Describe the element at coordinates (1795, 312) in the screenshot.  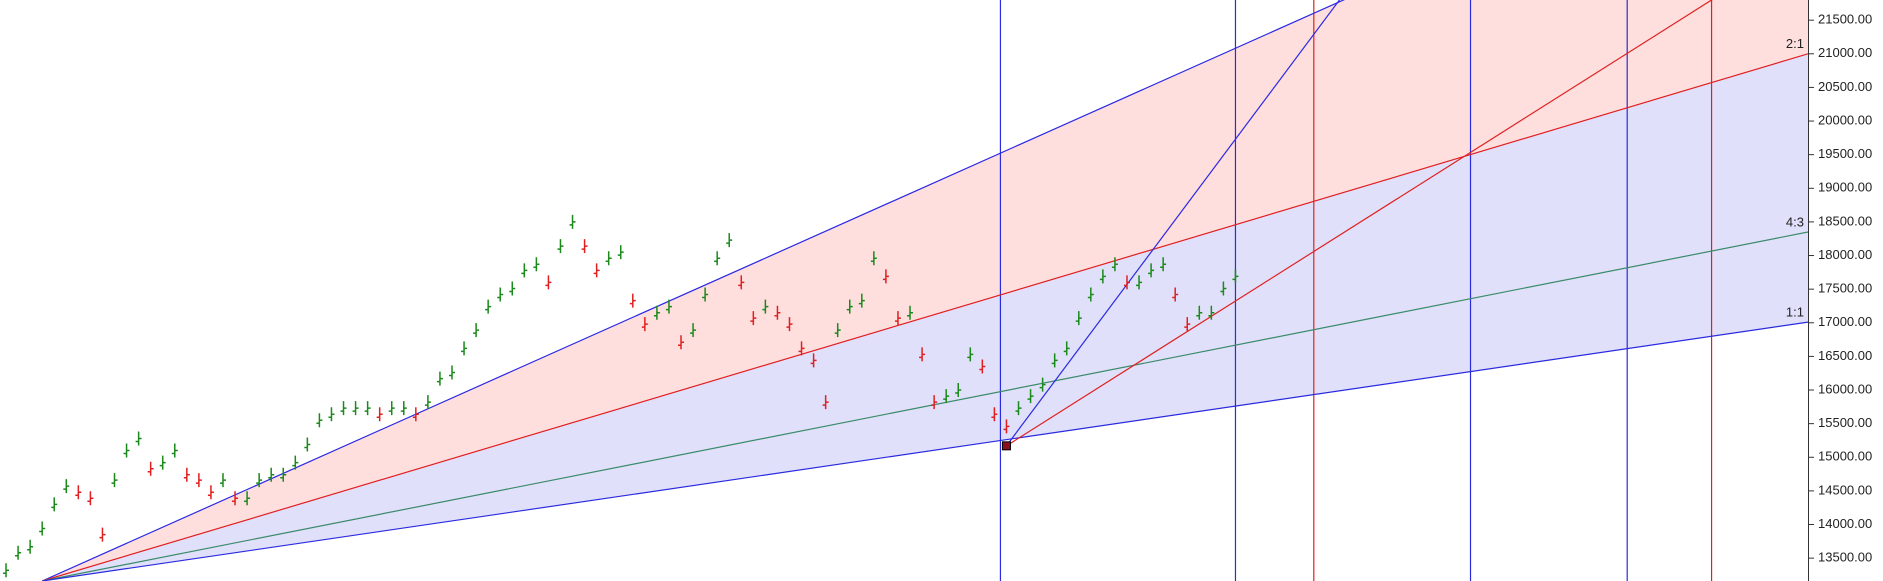
I see `fan-label: 1:1` at that location.